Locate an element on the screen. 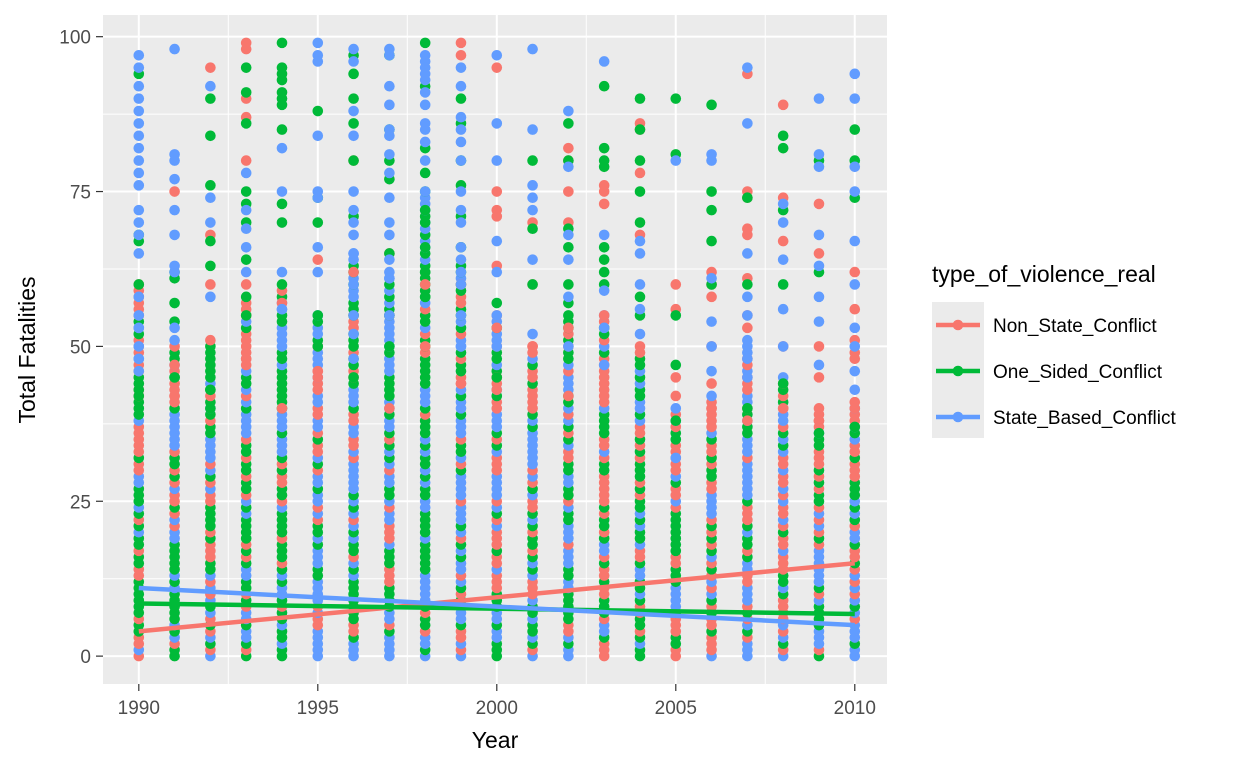 Image resolution: width=1248 pixels, height=768 pixels. trend-line-non-state-conflict is located at coordinates (496, 597).